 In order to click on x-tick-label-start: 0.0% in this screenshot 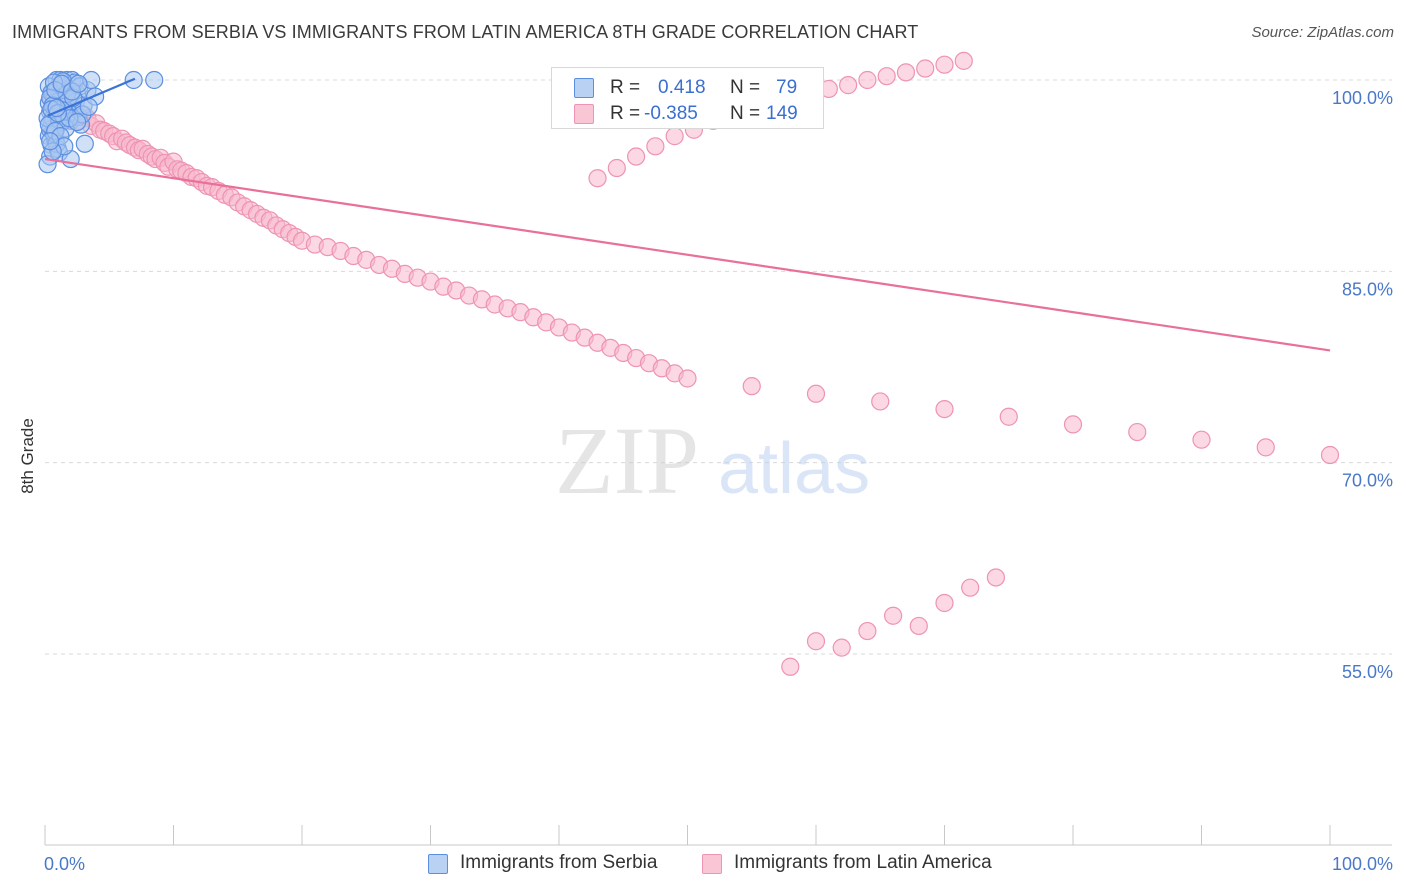, I will do `click(64, 864)`.